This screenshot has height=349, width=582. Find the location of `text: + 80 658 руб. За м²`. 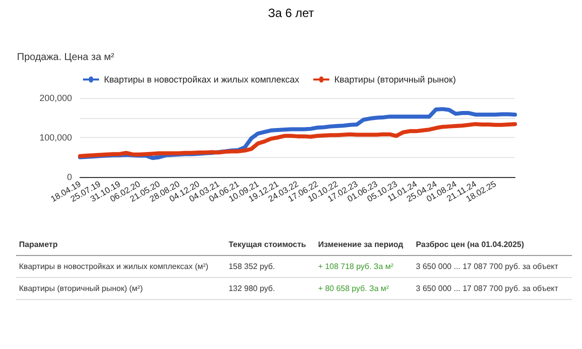

text: + 80 658 руб. За м² is located at coordinates (364, 289).